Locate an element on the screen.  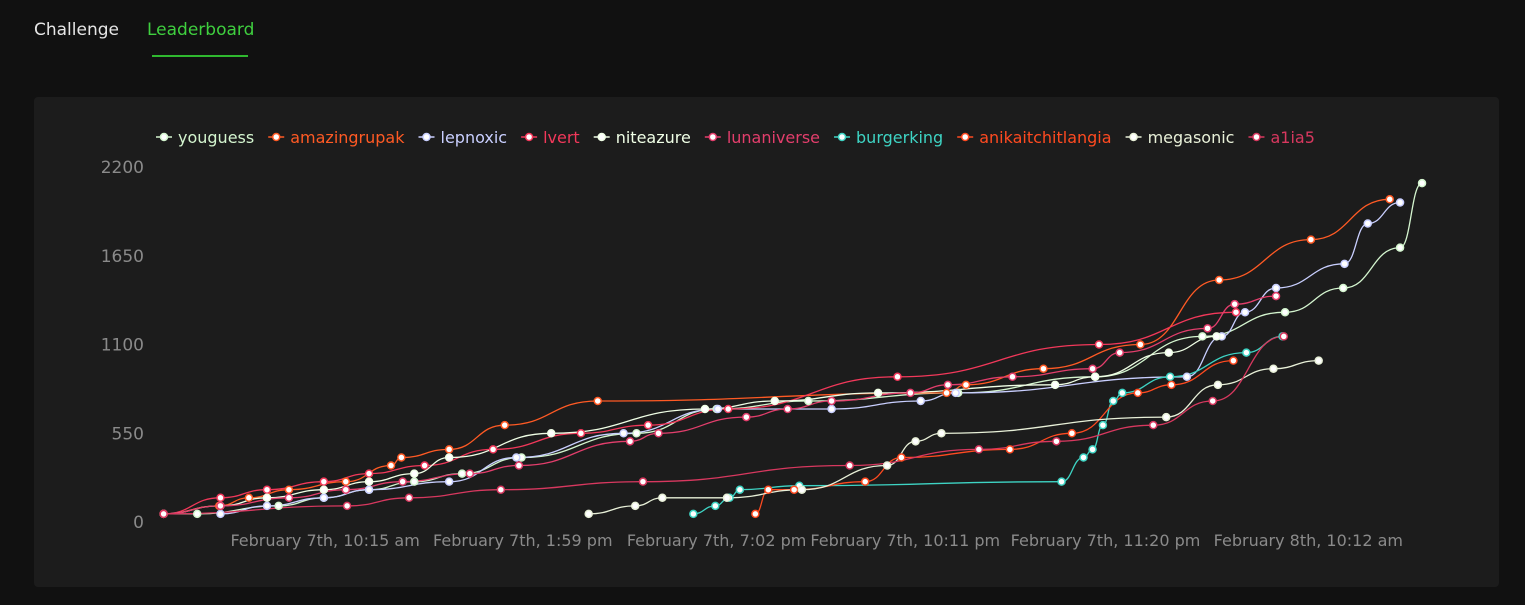
legend-entry: lunaniverse is located at coordinates (773, 137).